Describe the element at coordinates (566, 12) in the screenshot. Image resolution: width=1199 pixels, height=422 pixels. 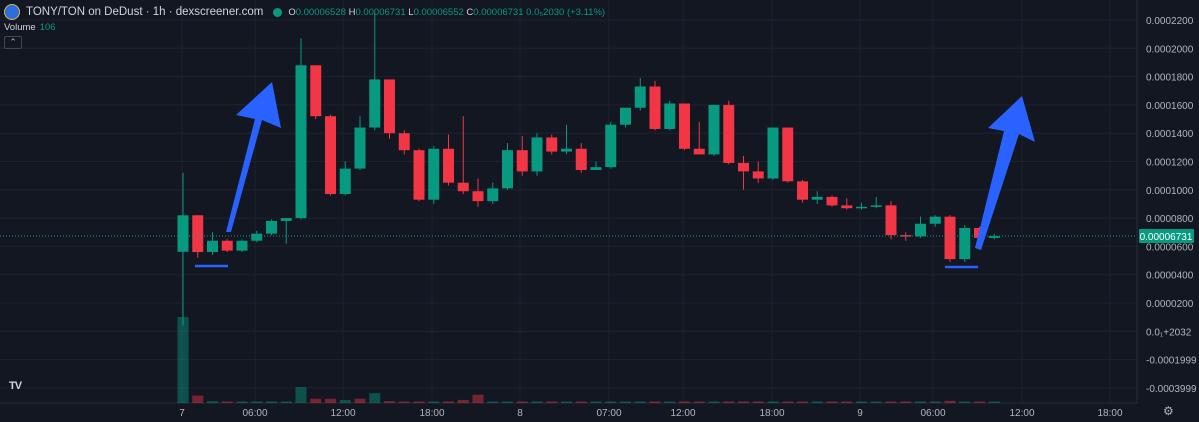
I see `change-value: 0.0₅2030 (+3.11%)` at that location.